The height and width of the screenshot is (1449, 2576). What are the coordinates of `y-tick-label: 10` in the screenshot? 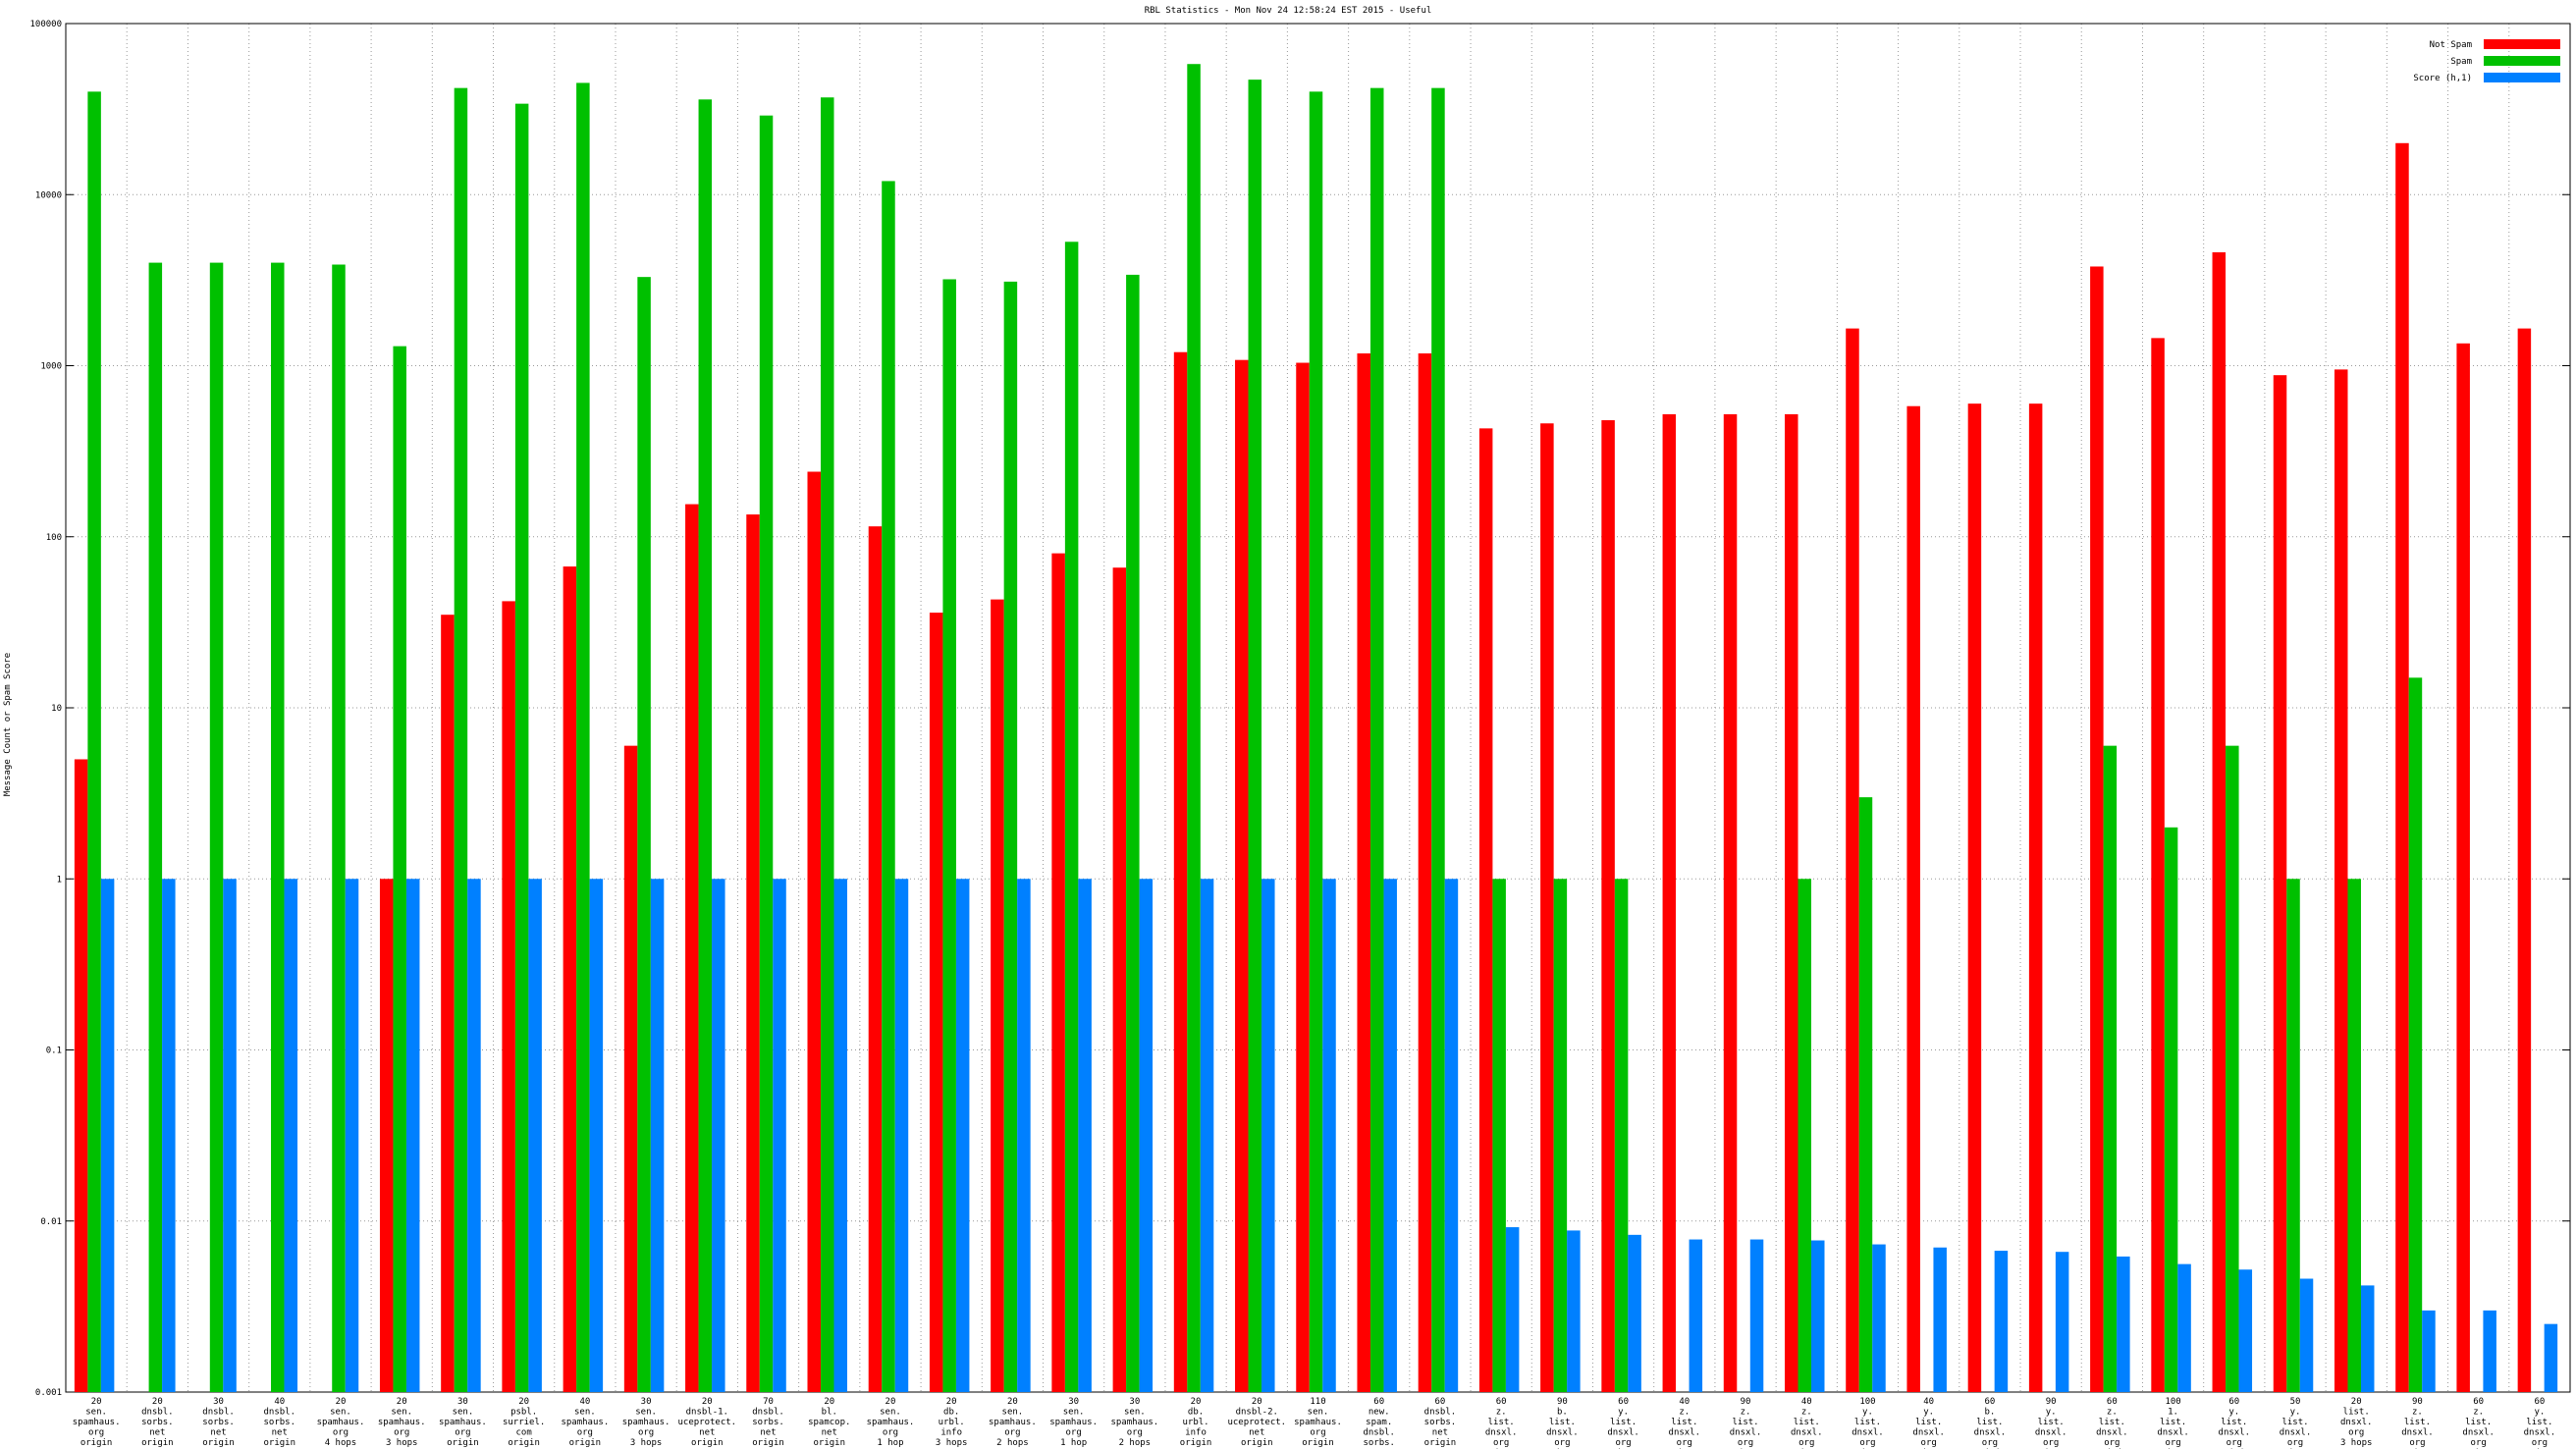 It's located at (56, 709).